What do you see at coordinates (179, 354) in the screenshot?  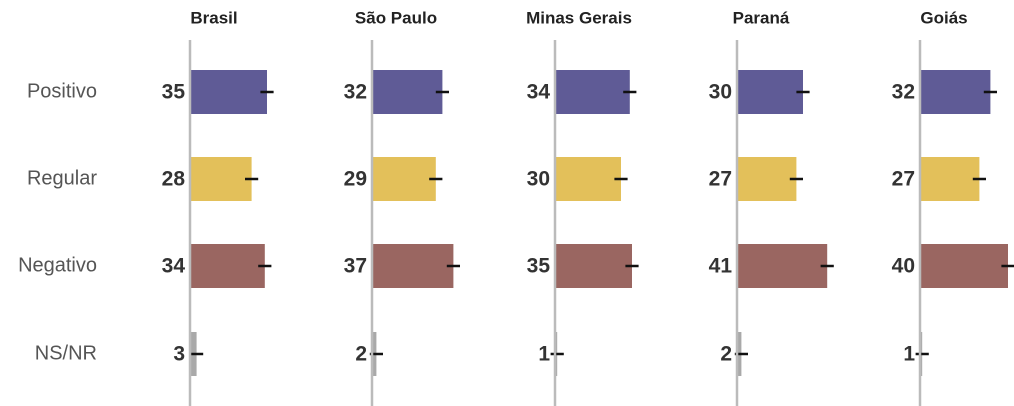 I see `value-label: 3` at bounding box center [179, 354].